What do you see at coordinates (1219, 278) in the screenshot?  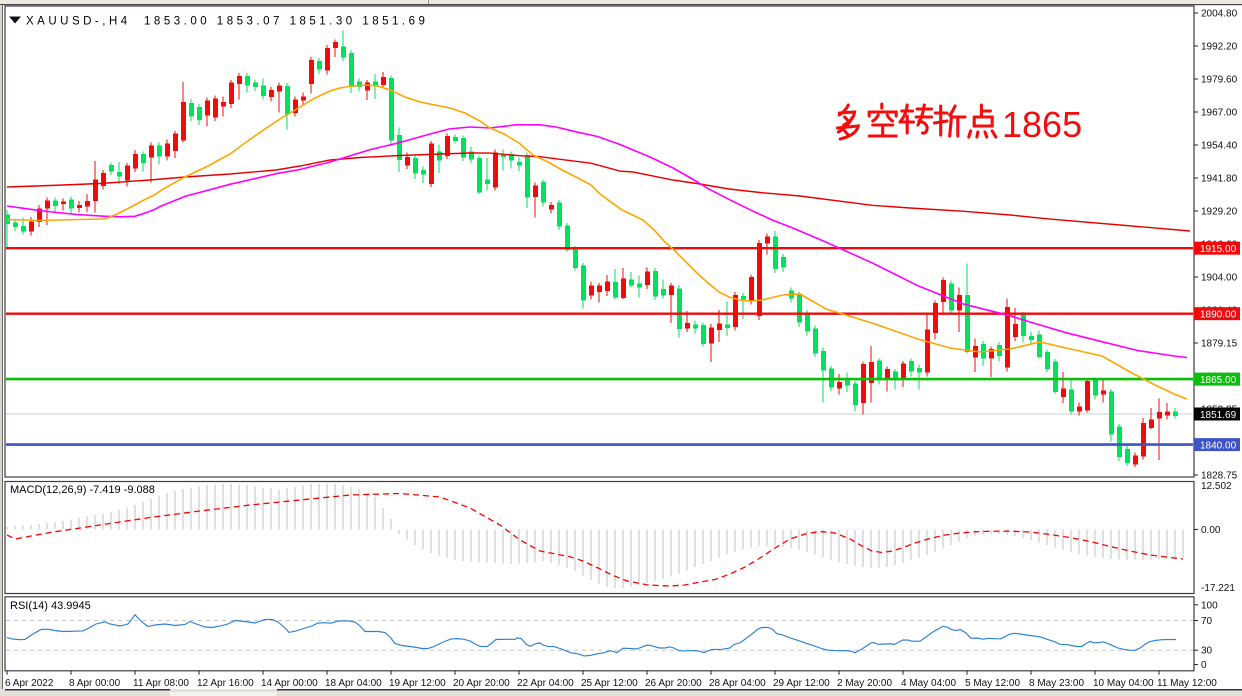 I see `svg-text: 1904.00` at bounding box center [1219, 278].